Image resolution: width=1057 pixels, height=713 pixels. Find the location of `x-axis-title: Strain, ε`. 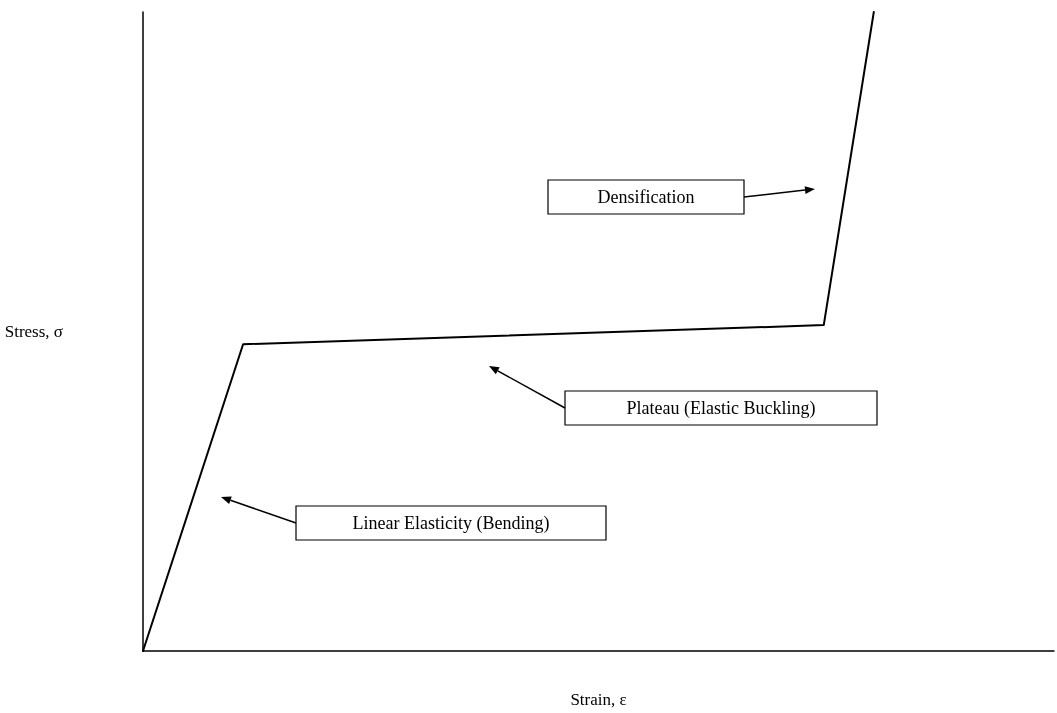

x-axis-title: Strain, ε is located at coordinates (598, 699).